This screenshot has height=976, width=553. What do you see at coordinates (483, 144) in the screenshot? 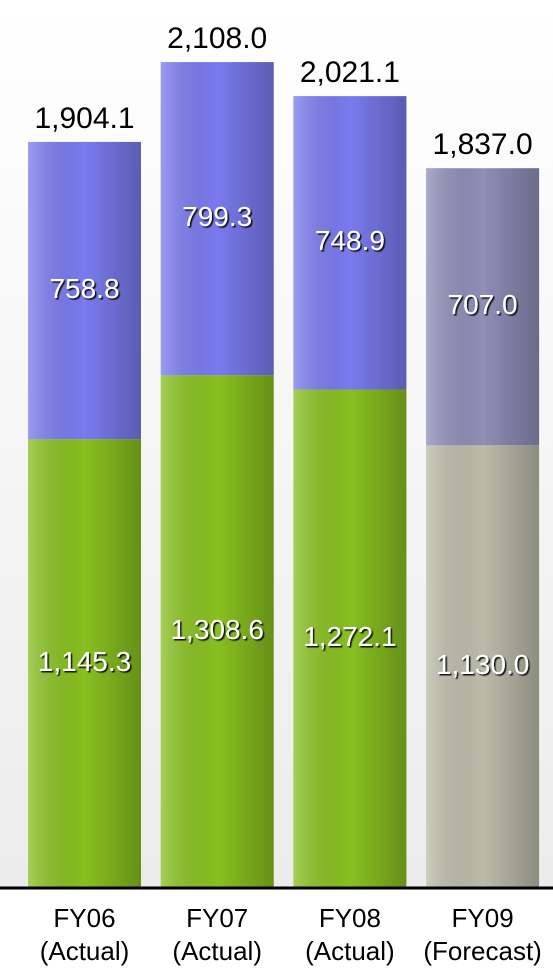
I see `total-label: 1,837.0` at bounding box center [483, 144].